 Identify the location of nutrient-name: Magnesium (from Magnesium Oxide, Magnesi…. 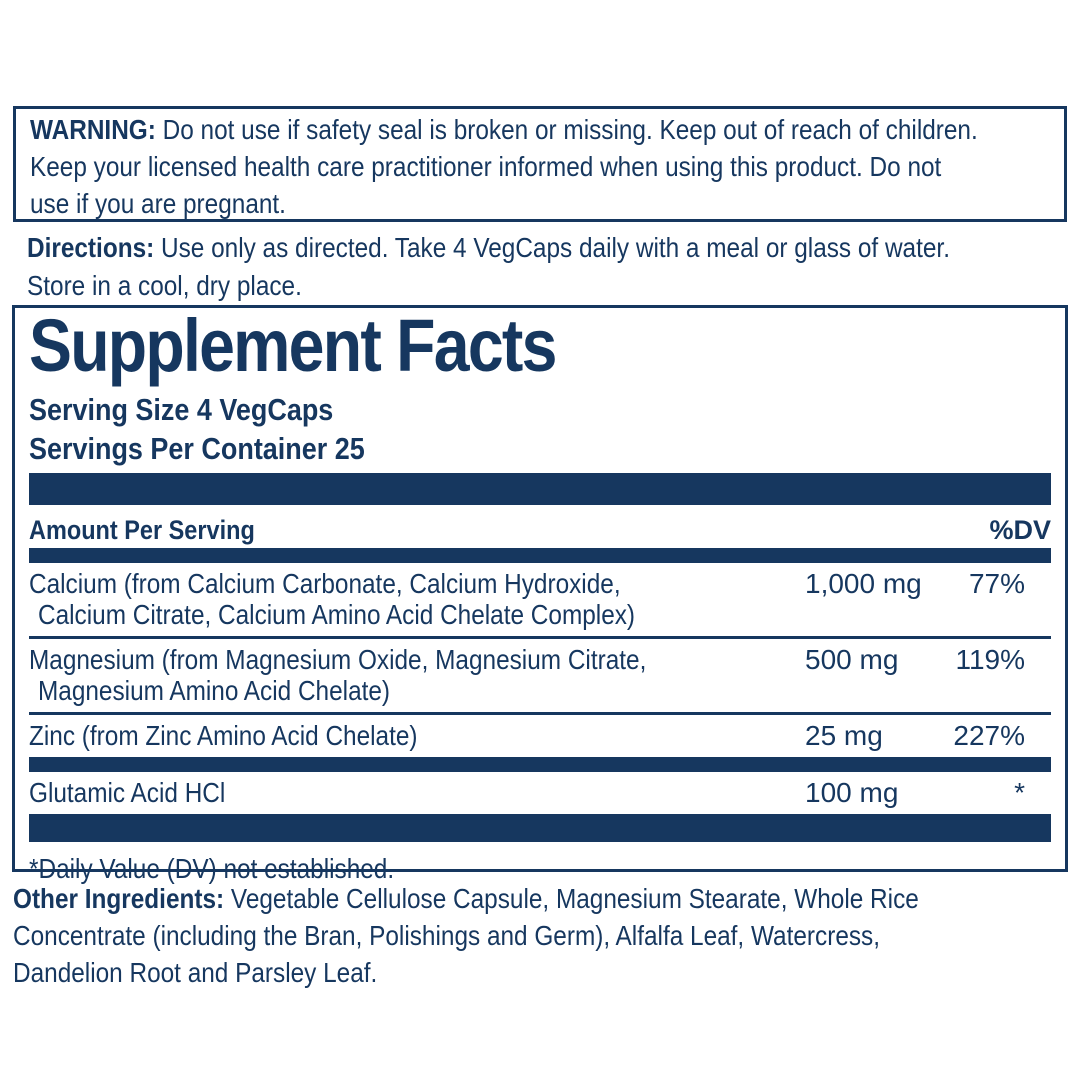
(338, 659).